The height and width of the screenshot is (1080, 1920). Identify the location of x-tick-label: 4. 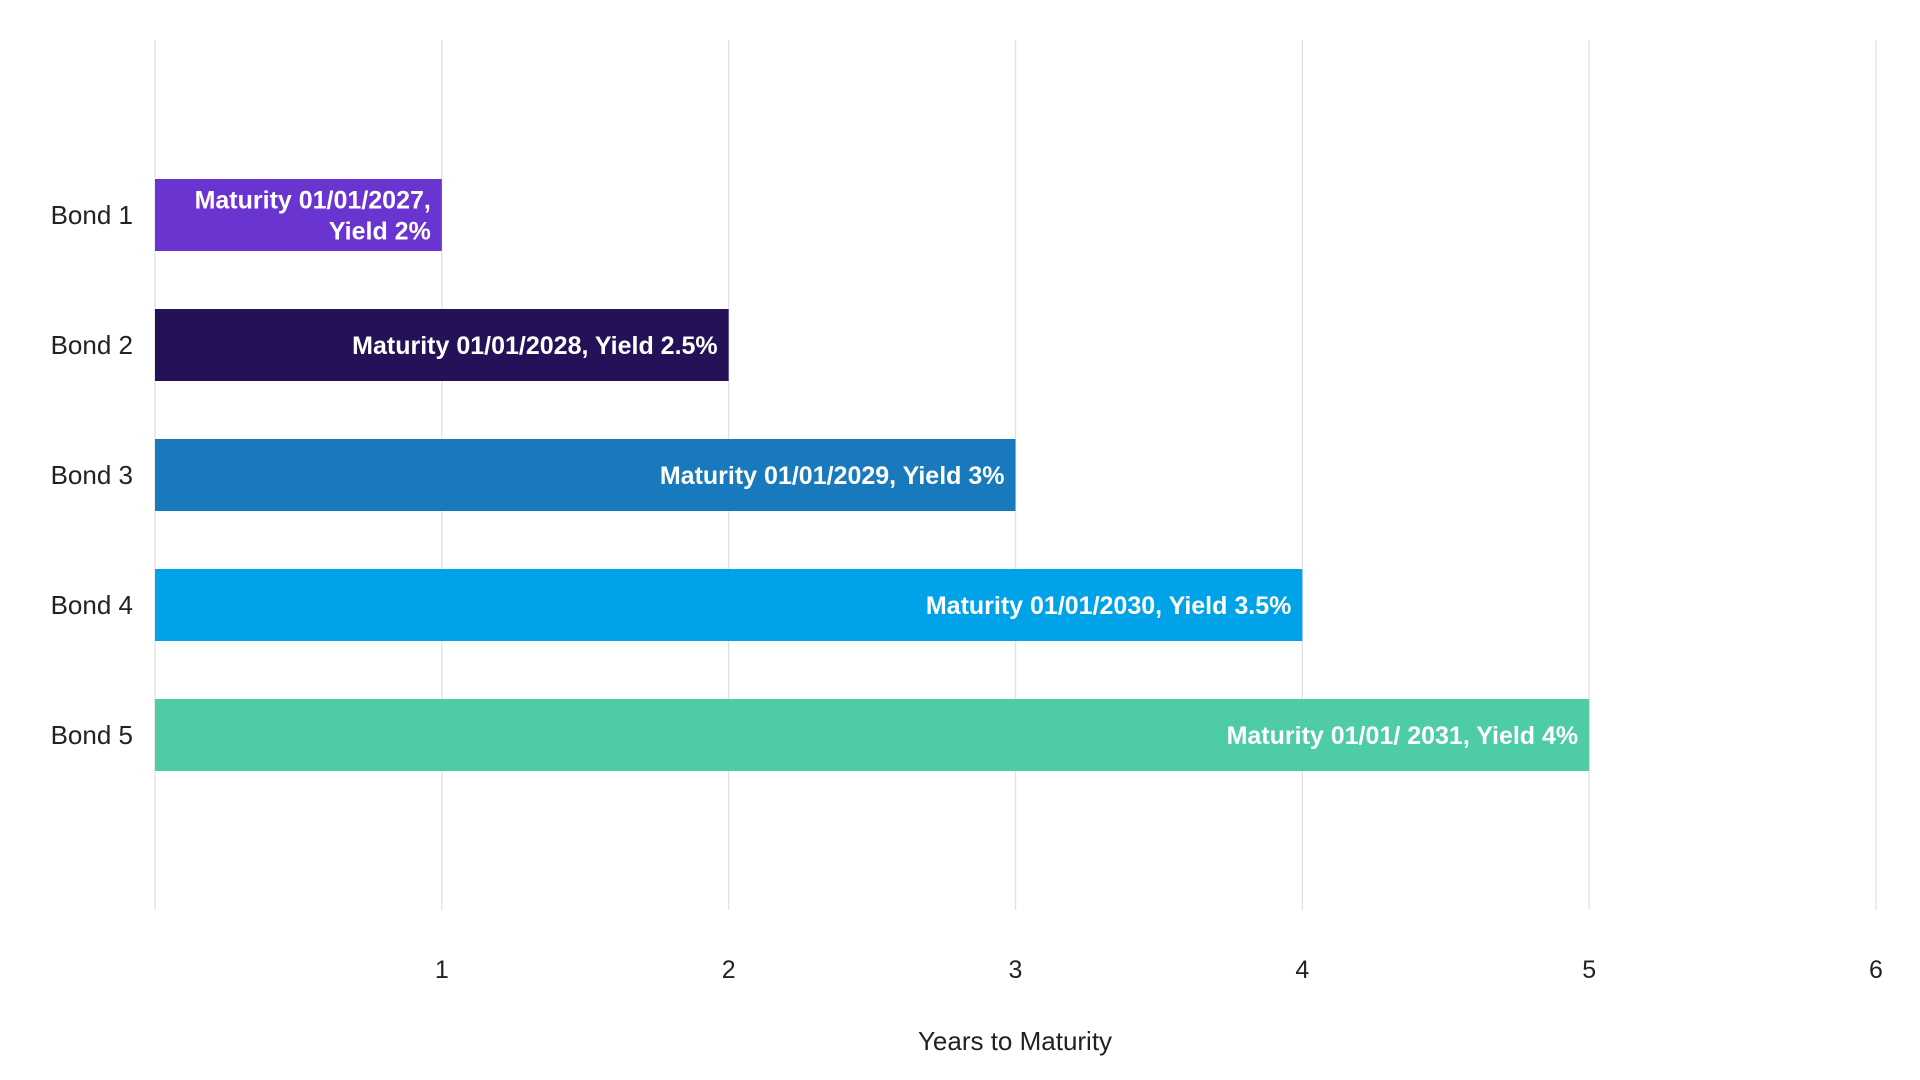
(1302, 970).